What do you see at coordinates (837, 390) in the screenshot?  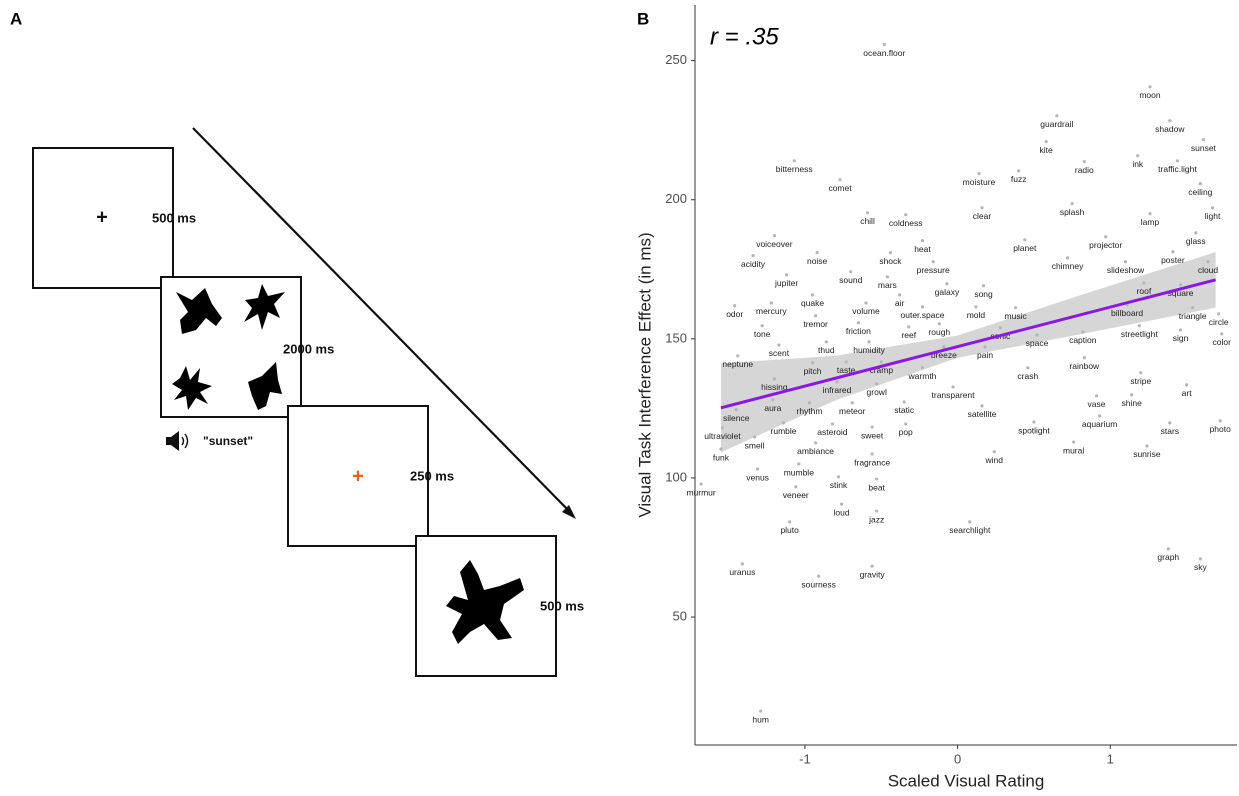 I see `point-label: infrared` at bounding box center [837, 390].